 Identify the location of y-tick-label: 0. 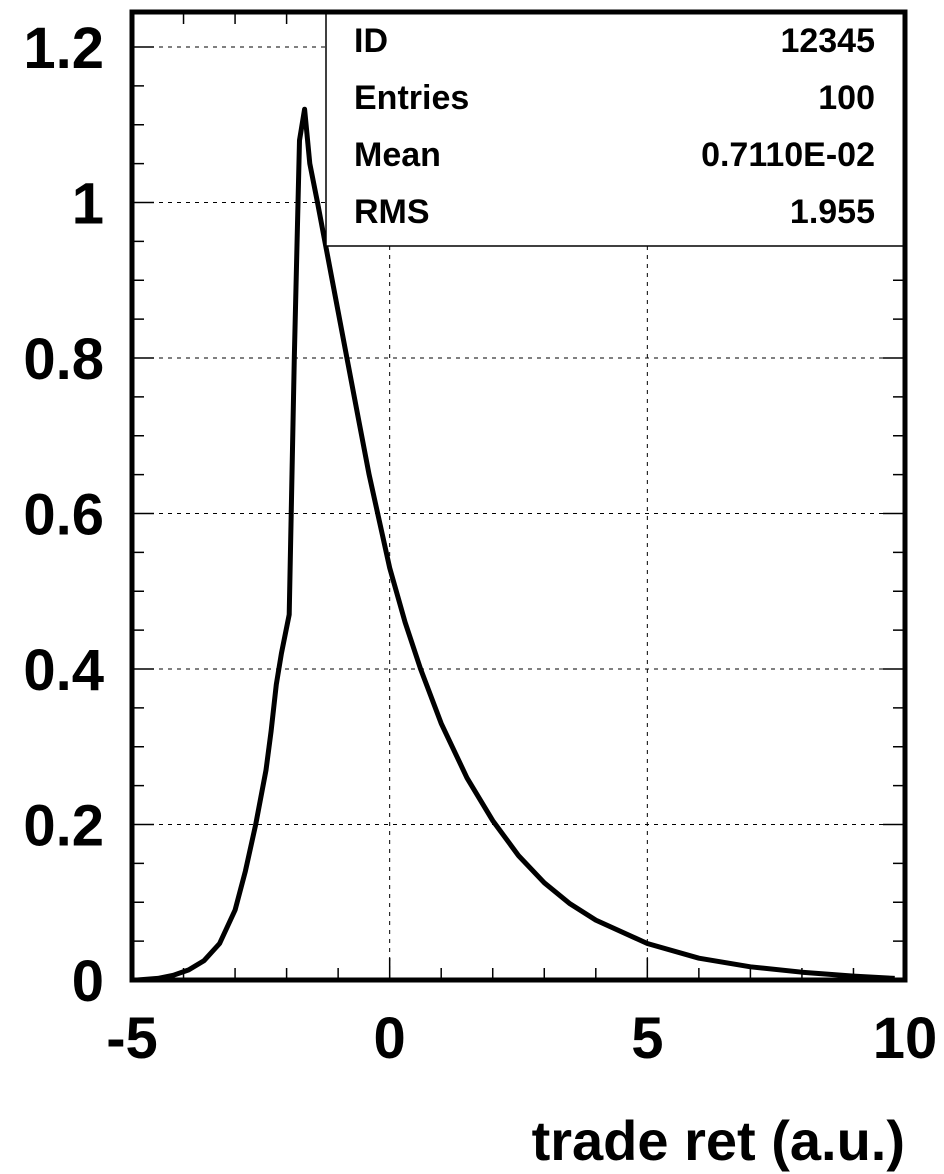
(88, 981).